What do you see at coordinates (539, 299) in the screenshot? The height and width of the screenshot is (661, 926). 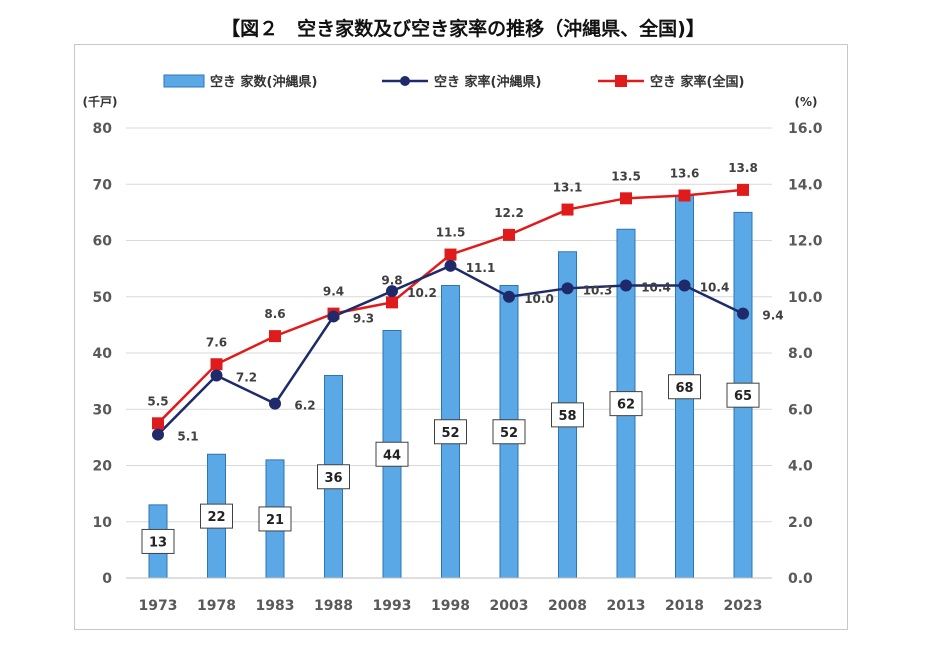 I see `okinawa-rate-label: 10.0` at bounding box center [539, 299].